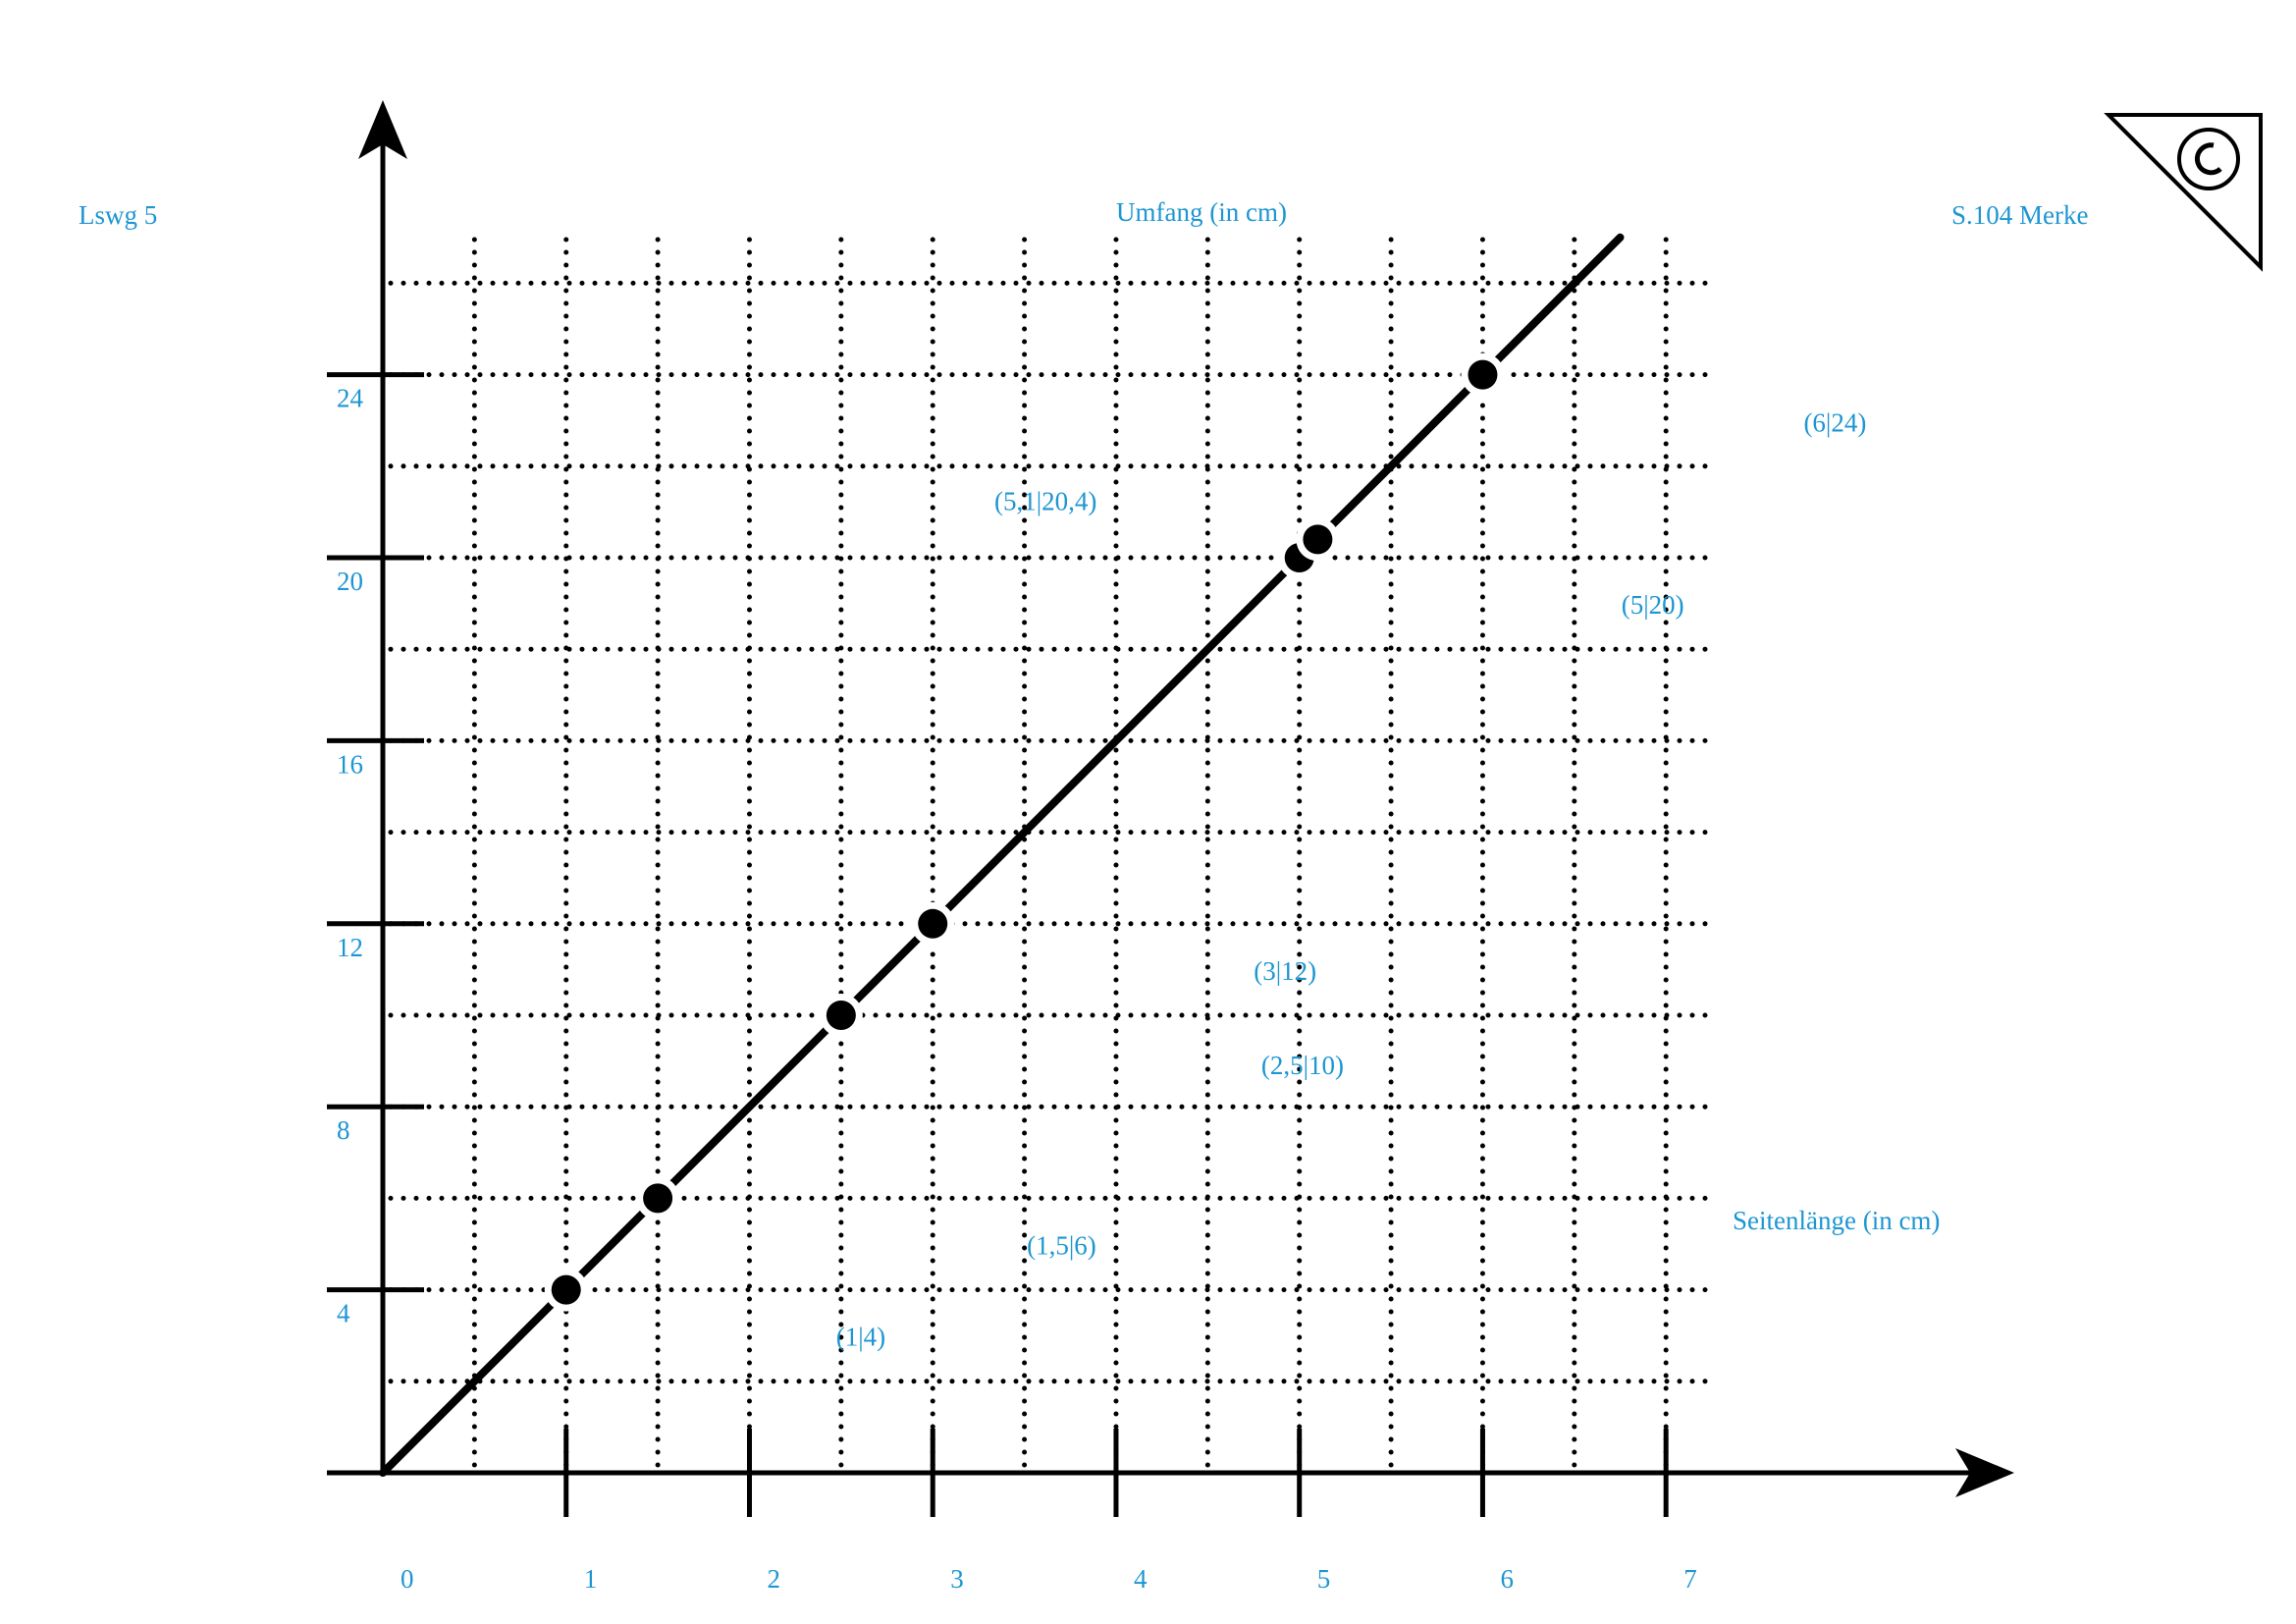 This screenshot has height=1624, width=2296. I want to click on x-tick-label: 6, so click(1507, 1579).